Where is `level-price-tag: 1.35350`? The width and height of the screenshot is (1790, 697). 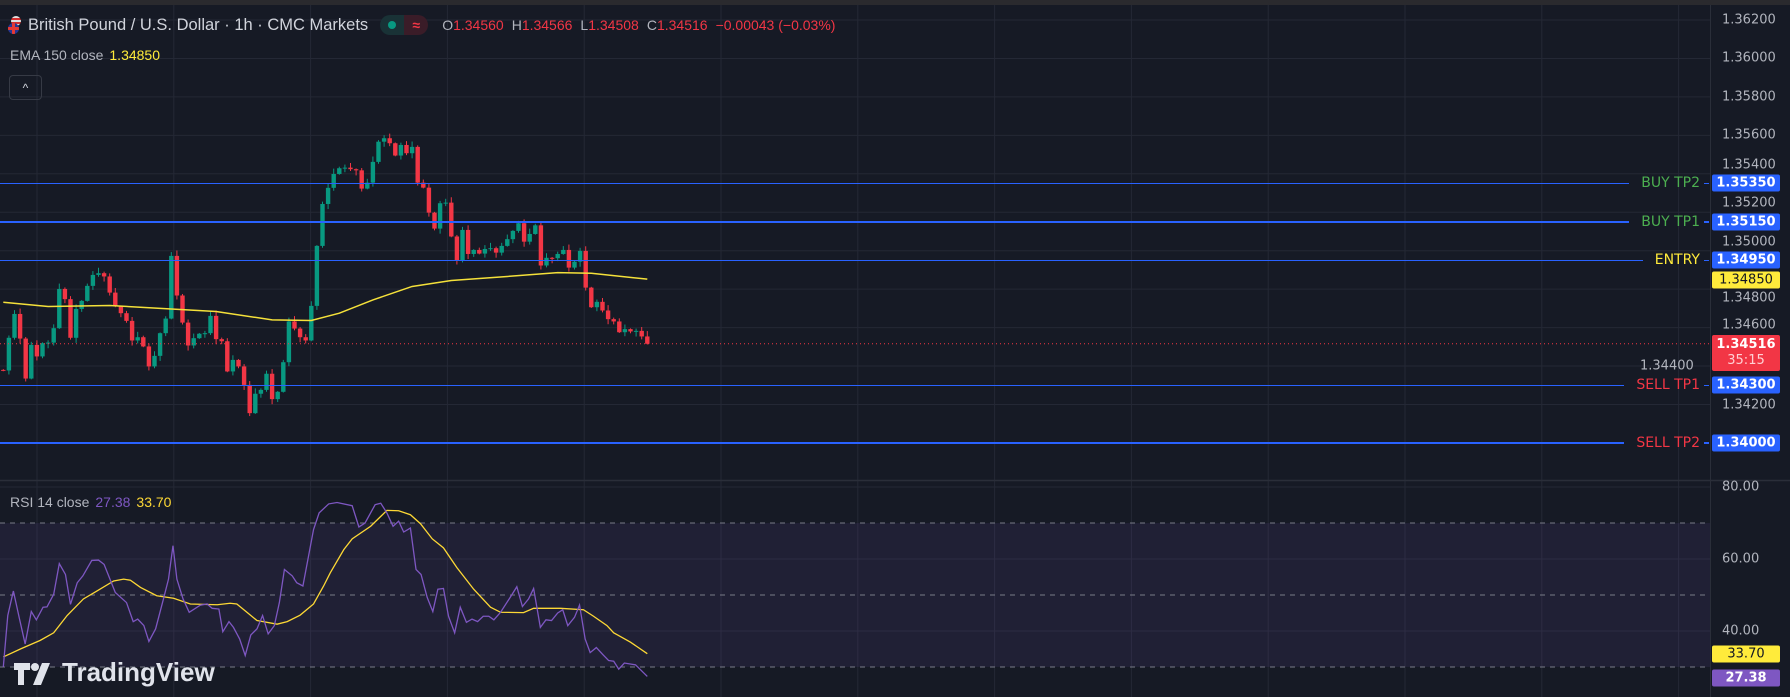 level-price-tag: 1.35350 is located at coordinates (1746, 183).